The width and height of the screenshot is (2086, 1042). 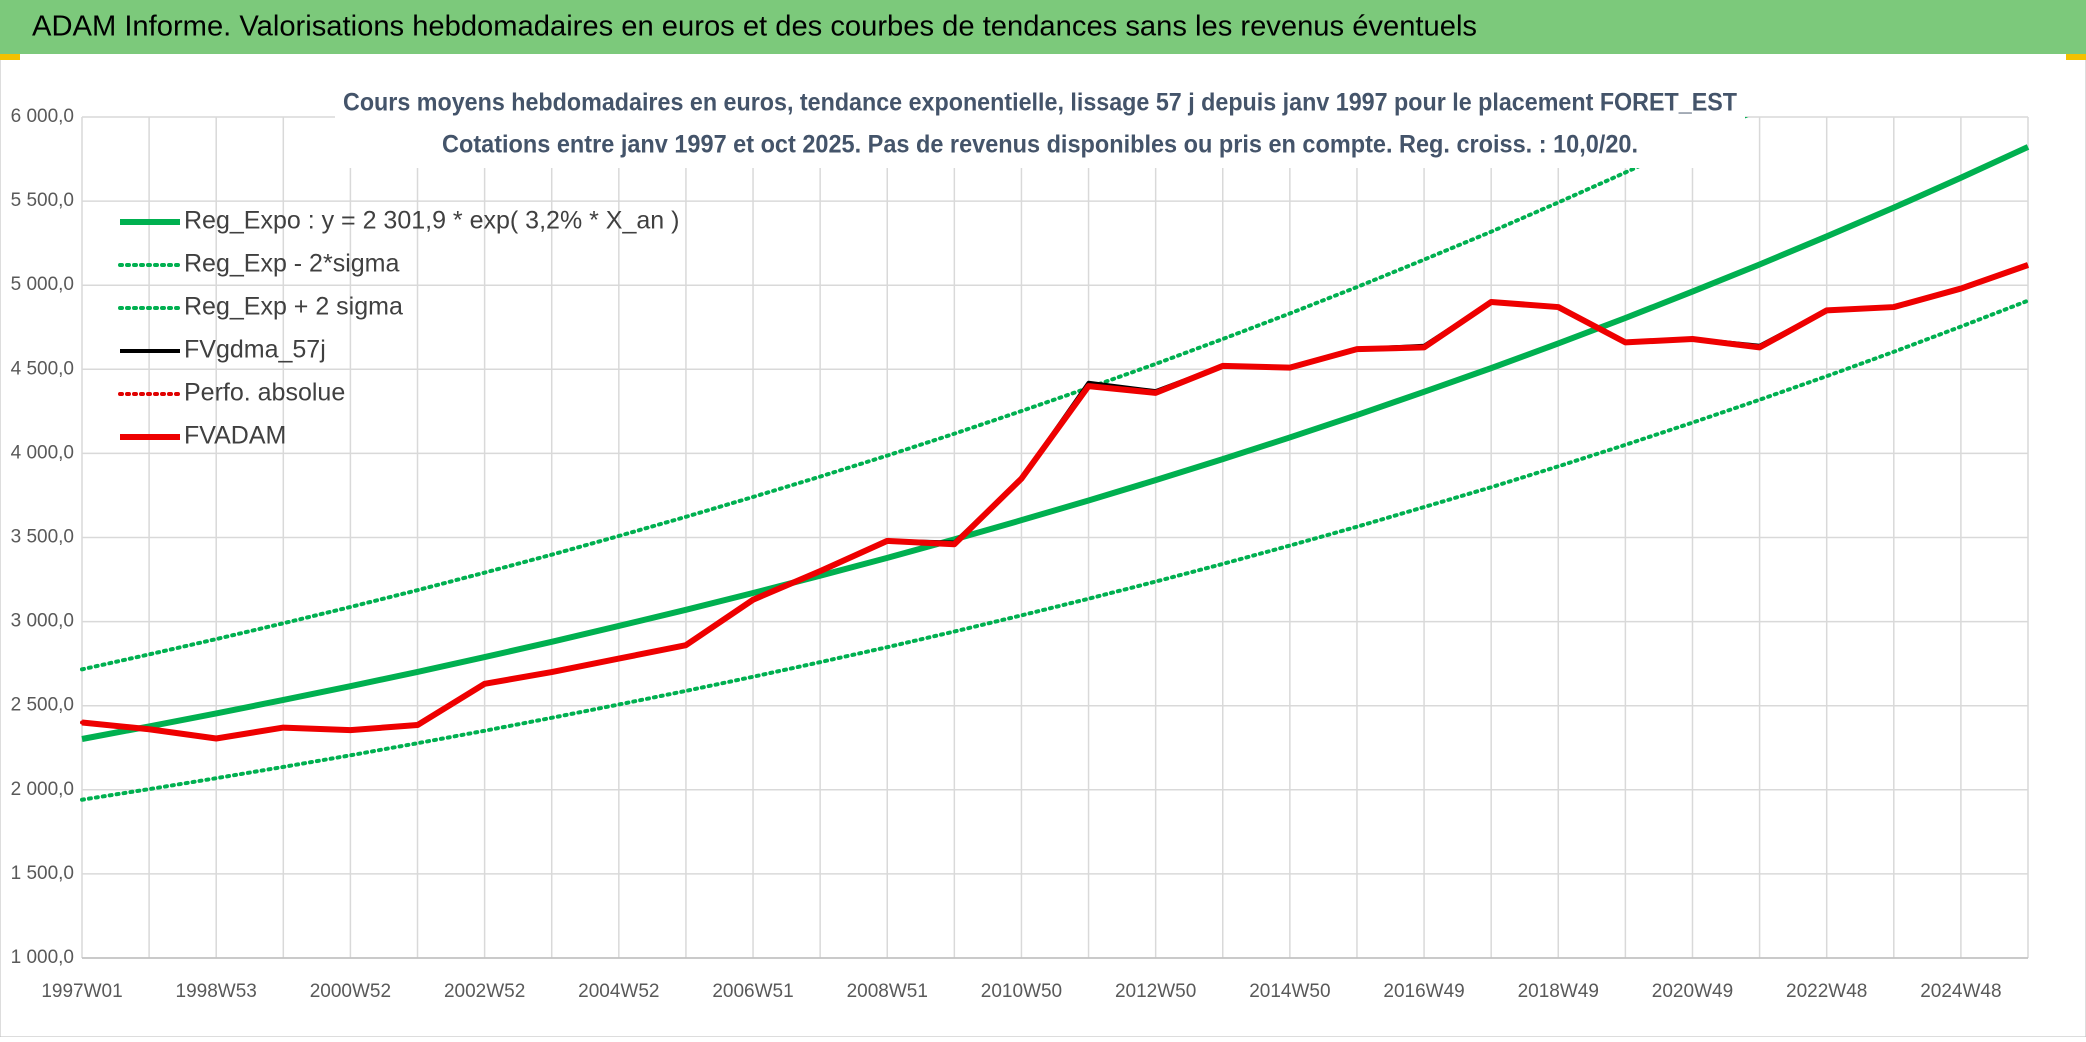 What do you see at coordinates (1558, 991) in the screenshot?
I see `x-tick-label: 2018W49` at bounding box center [1558, 991].